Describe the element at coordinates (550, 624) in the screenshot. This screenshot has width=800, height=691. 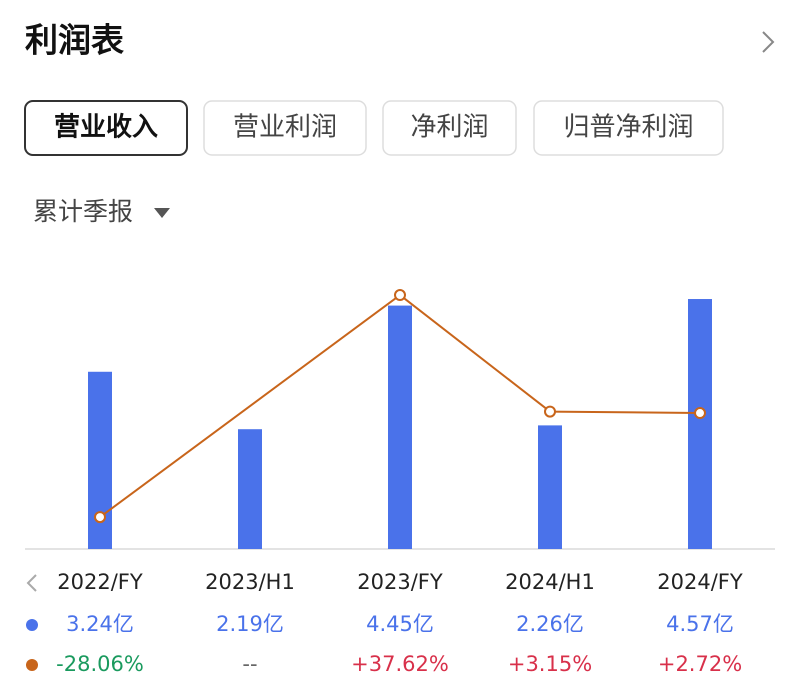
I see `value-label: 2.26亿` at that location.